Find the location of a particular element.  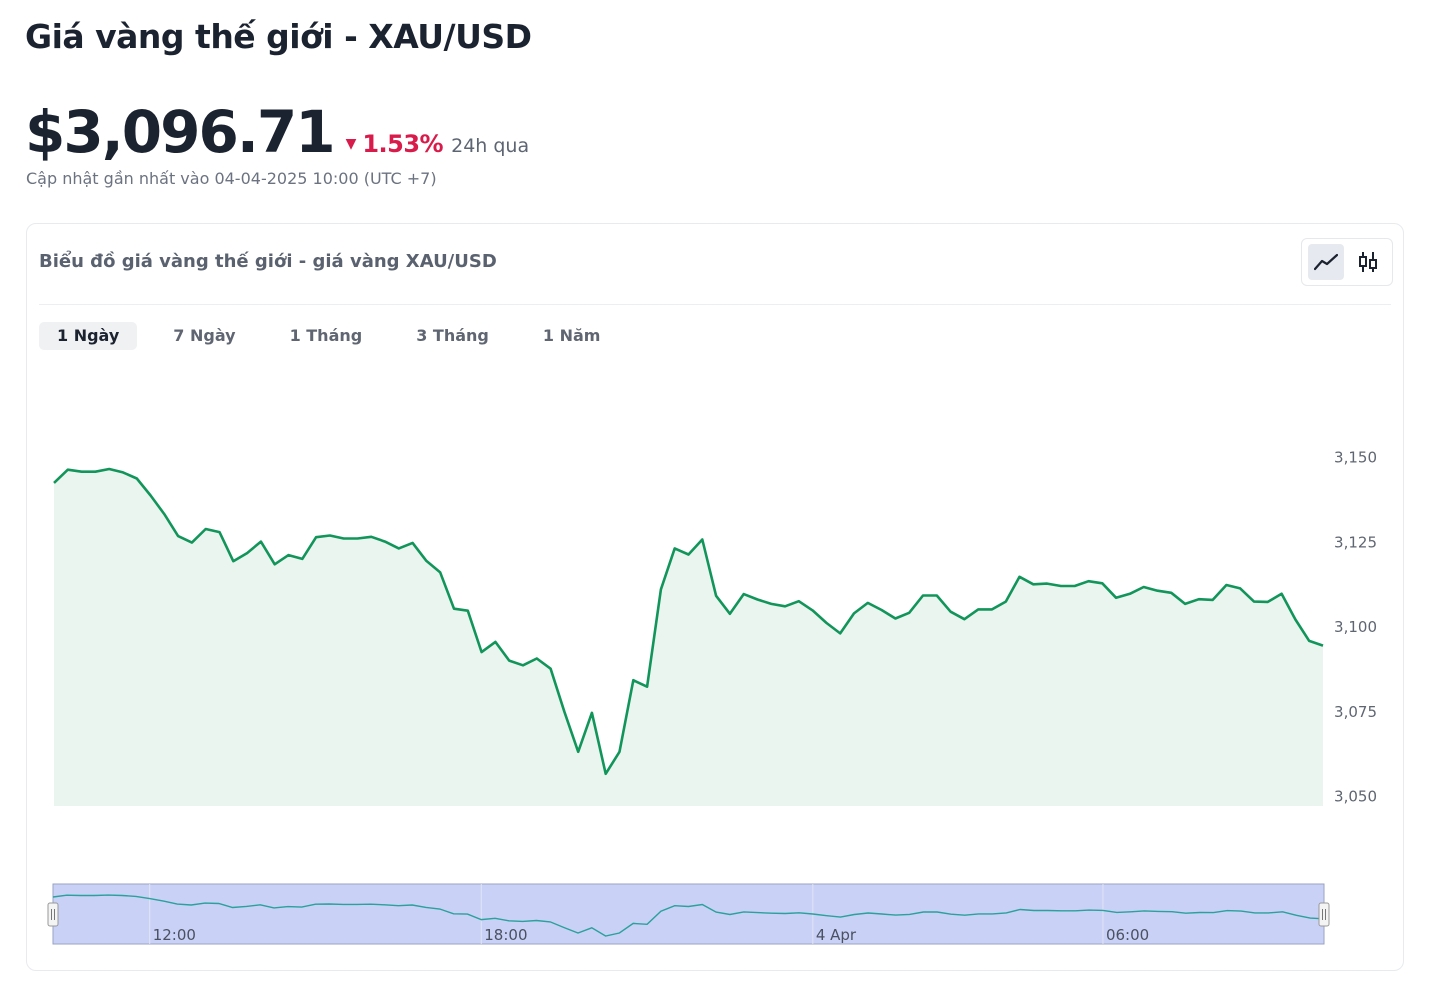

candlestick-chart-button is located at coordinates (1368, 262).